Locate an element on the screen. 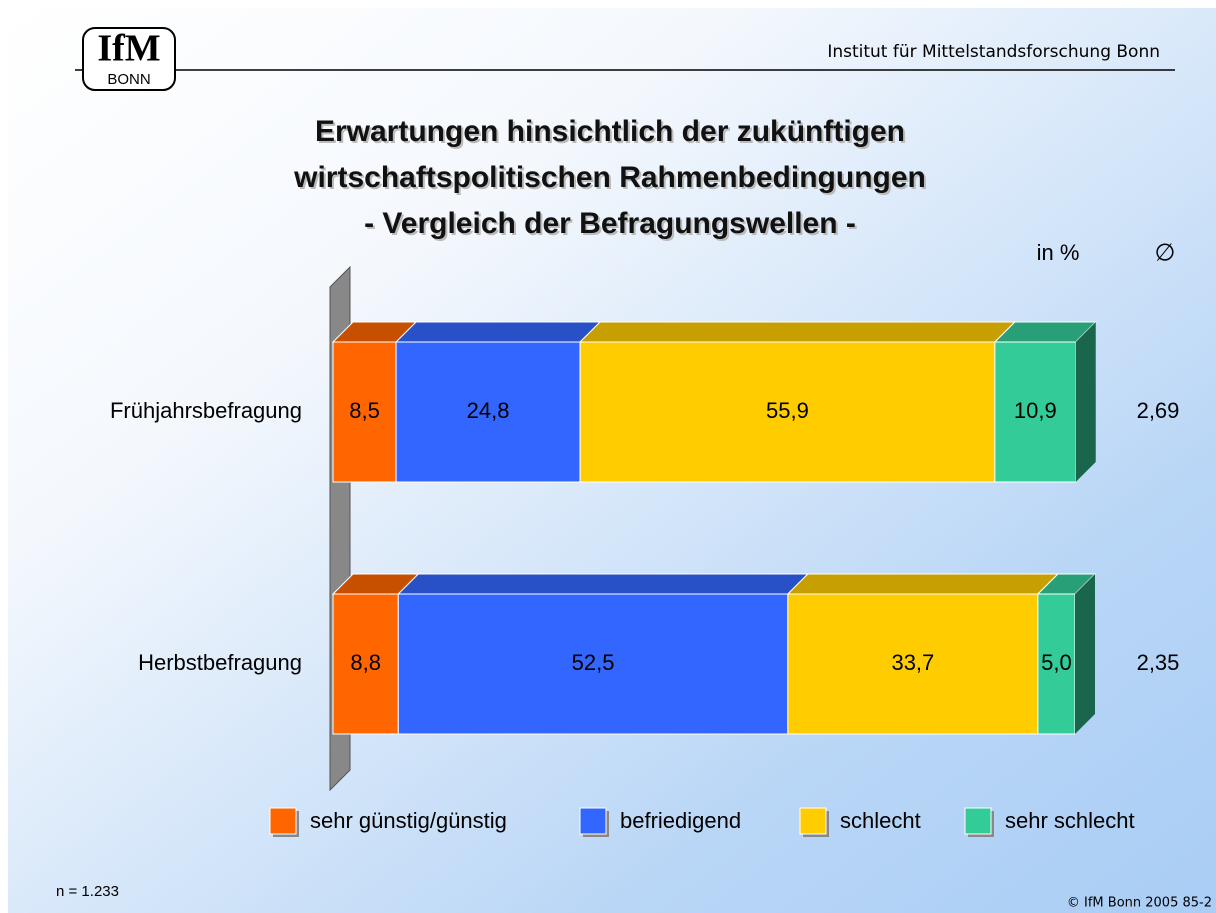  logo-text: IfM is located at coordinates (128, 49).